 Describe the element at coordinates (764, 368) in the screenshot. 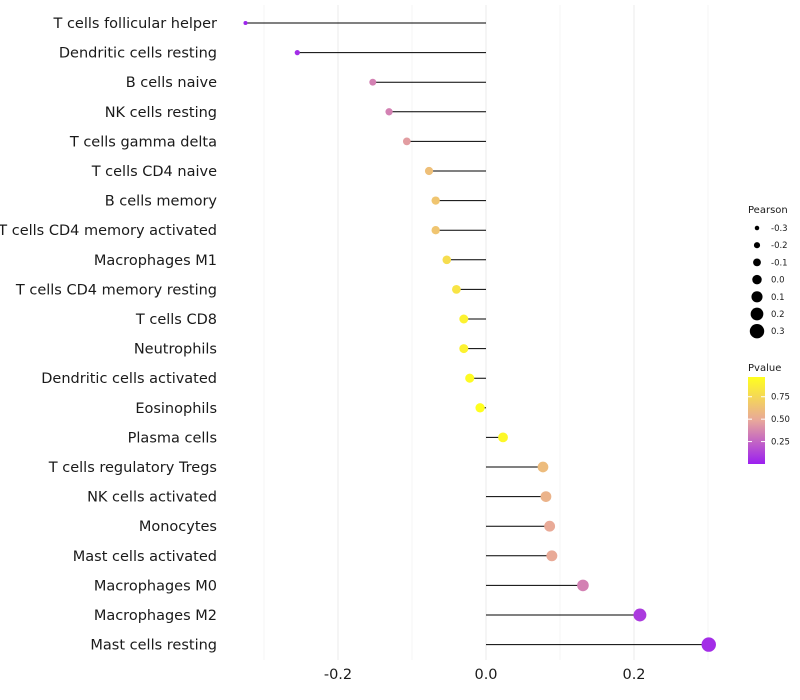

I see `color-legend-title: Pvalue` at that location.